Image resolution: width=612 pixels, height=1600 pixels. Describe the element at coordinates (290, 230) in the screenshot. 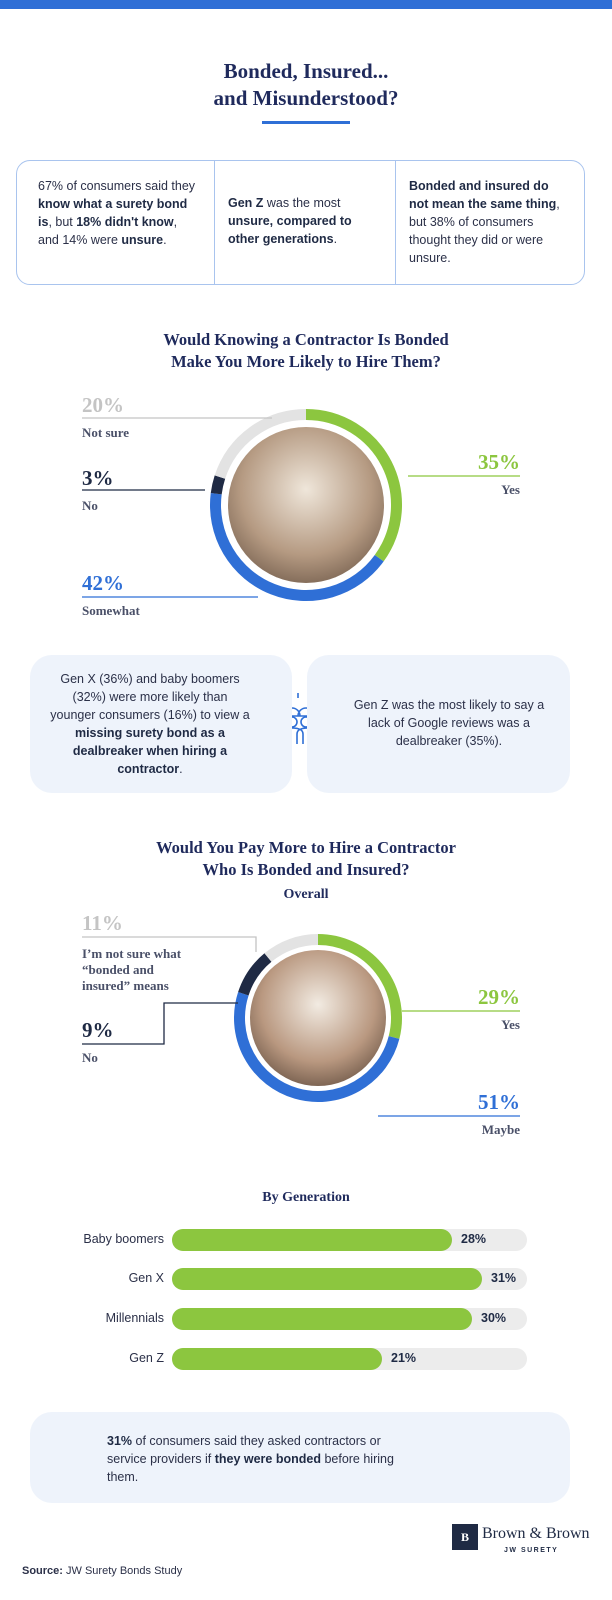

I see `text-run: unsure, compared to other generations` at that location.